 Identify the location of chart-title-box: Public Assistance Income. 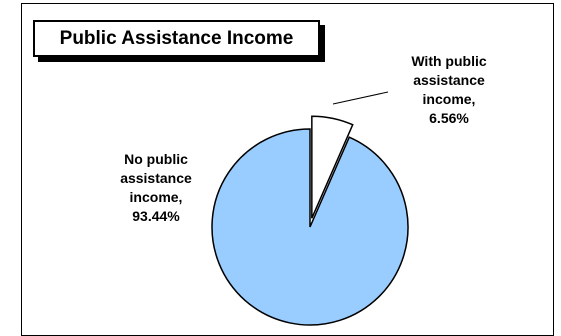
(176, 38).